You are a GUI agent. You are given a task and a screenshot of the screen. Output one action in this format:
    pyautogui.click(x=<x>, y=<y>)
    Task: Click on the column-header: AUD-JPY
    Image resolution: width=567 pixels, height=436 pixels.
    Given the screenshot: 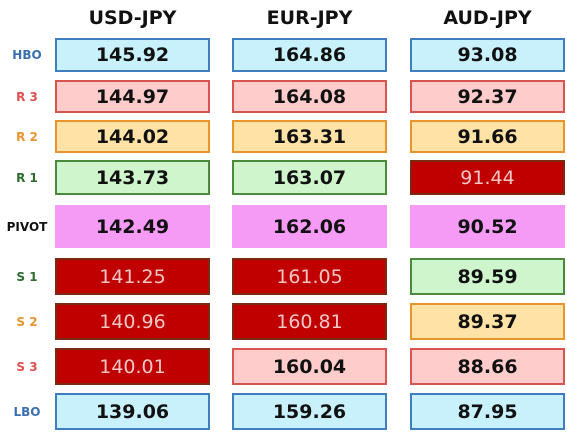 What is the action you would take?
    pyautogui.click(x=487, y=18)
    